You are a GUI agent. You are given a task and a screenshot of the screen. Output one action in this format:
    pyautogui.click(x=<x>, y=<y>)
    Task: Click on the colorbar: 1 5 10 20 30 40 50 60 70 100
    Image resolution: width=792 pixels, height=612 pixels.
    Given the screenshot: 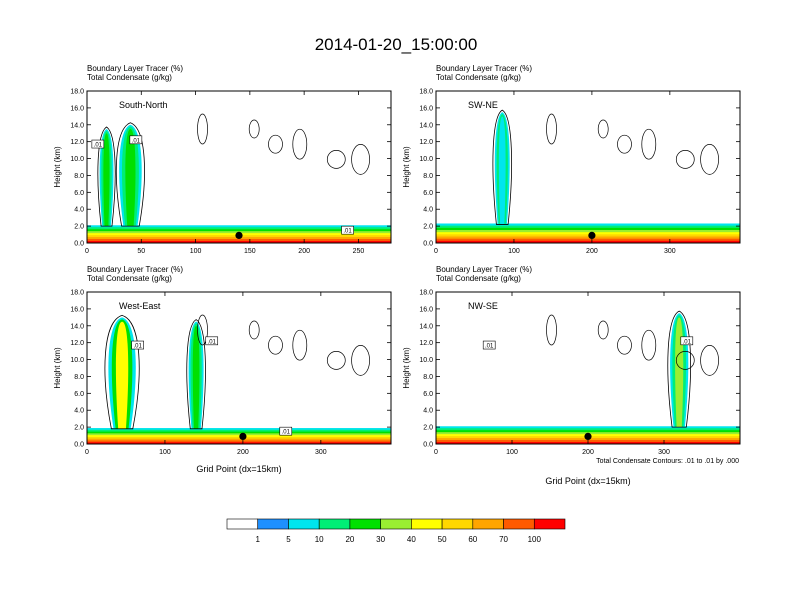 What is the action you would take?
    pyautogui.click(x=396, y=531)
    